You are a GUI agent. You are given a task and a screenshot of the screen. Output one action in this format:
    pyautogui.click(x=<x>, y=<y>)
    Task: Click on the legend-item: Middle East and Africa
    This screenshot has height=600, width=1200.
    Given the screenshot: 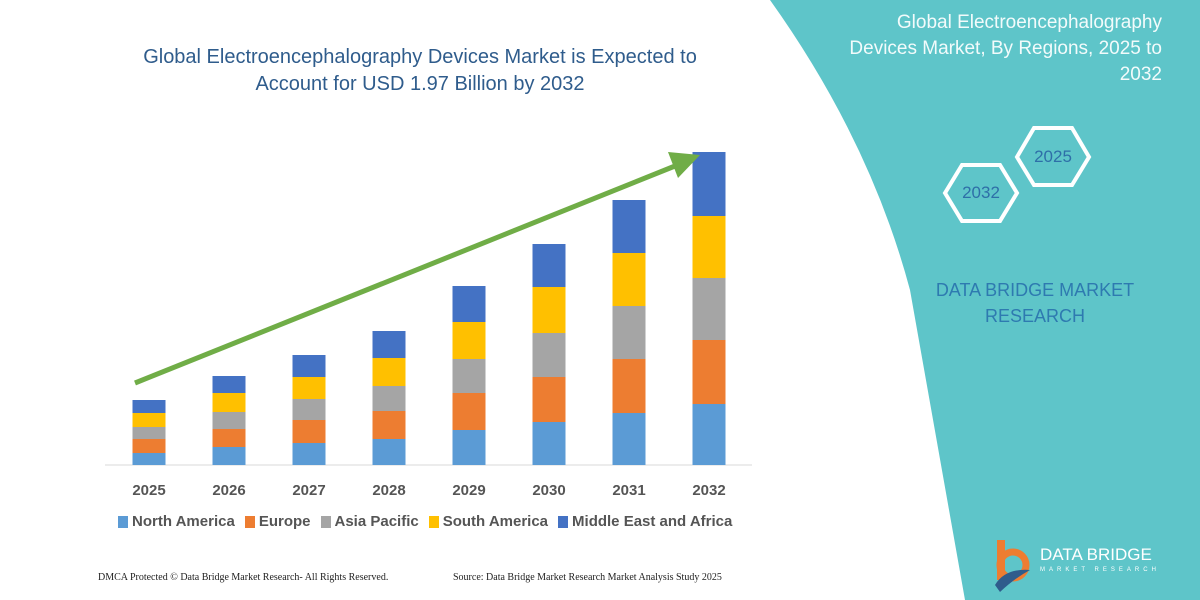 What is the action you would take?
    pyautogui.click(x=645, y=521)
    